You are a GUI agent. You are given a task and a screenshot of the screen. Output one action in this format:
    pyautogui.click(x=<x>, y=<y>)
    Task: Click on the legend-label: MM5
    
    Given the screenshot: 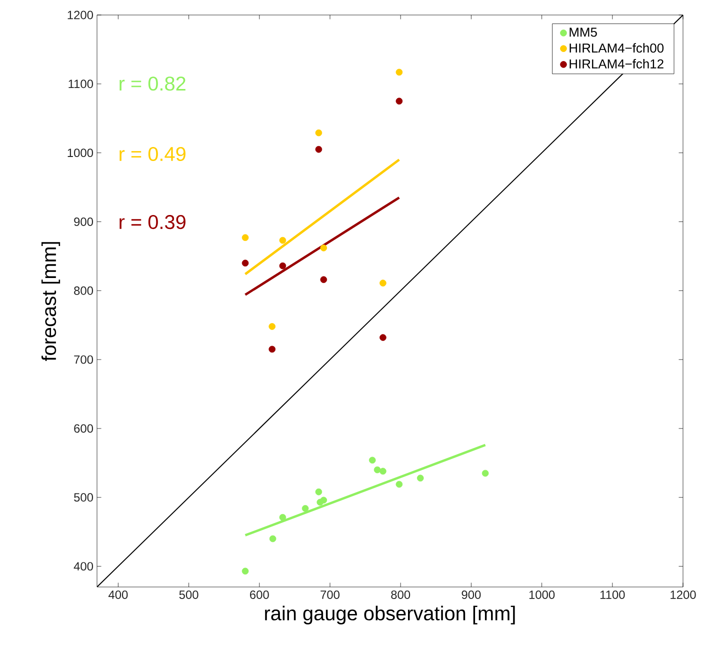 What is the action you would take?
    pyautogui.click(x=583, y=32)
    